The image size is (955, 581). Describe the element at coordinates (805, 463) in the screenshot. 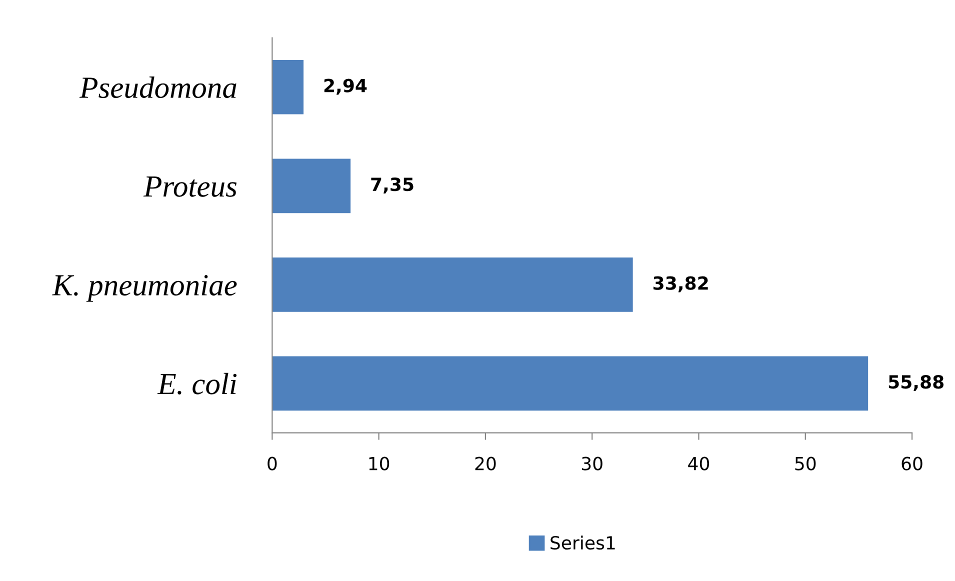

I see `x-tick-label: 50` at that location.